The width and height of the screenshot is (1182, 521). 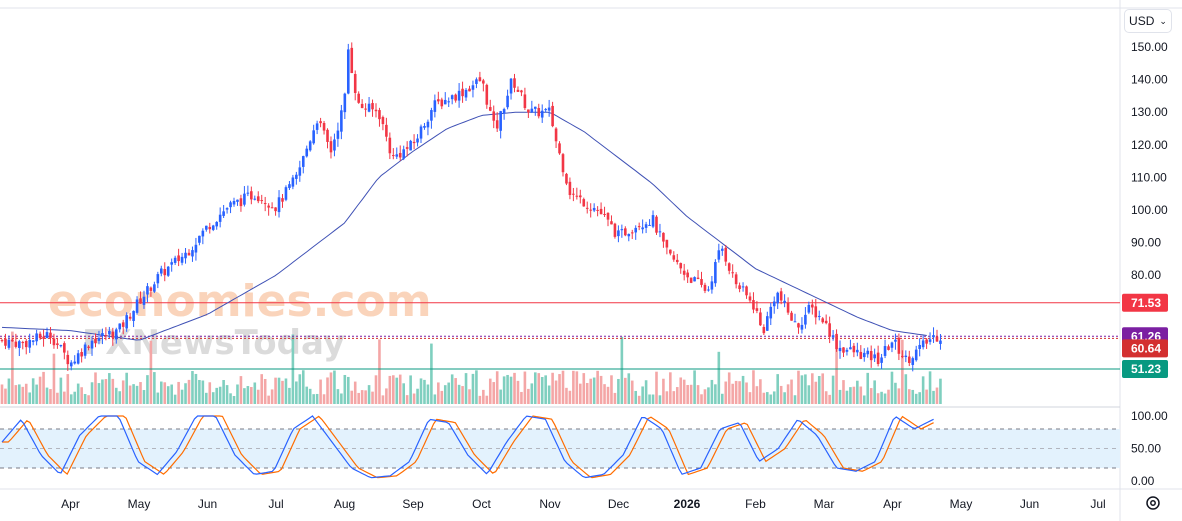 I want to click on currency-selector: USD ⌄, so click(x=1148, y=21).